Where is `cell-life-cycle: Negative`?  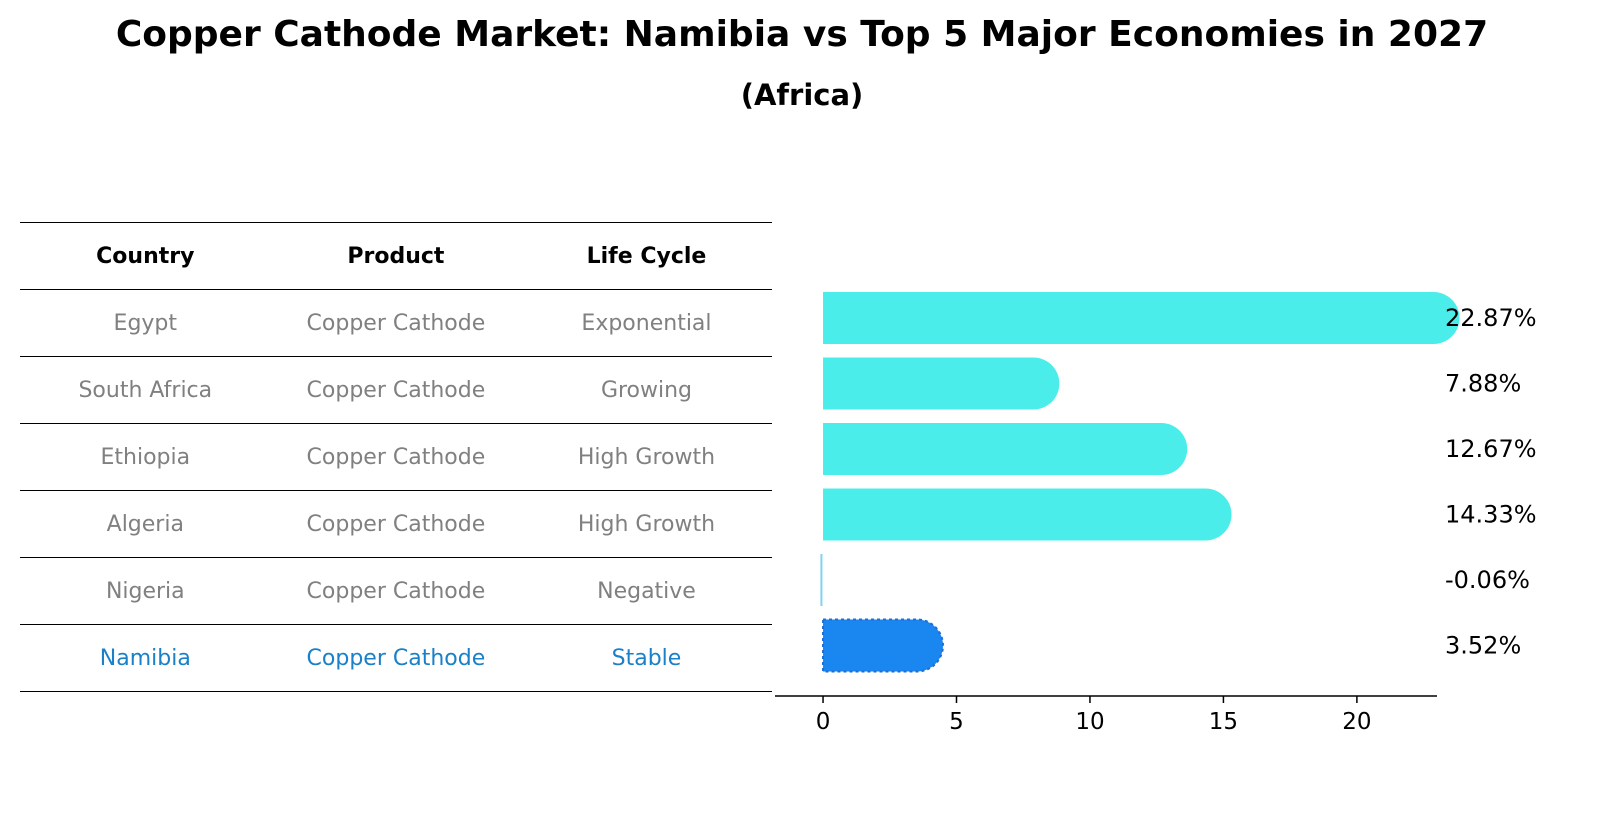
cell-life-cycle: Negative is located at coordinates (646, 591).